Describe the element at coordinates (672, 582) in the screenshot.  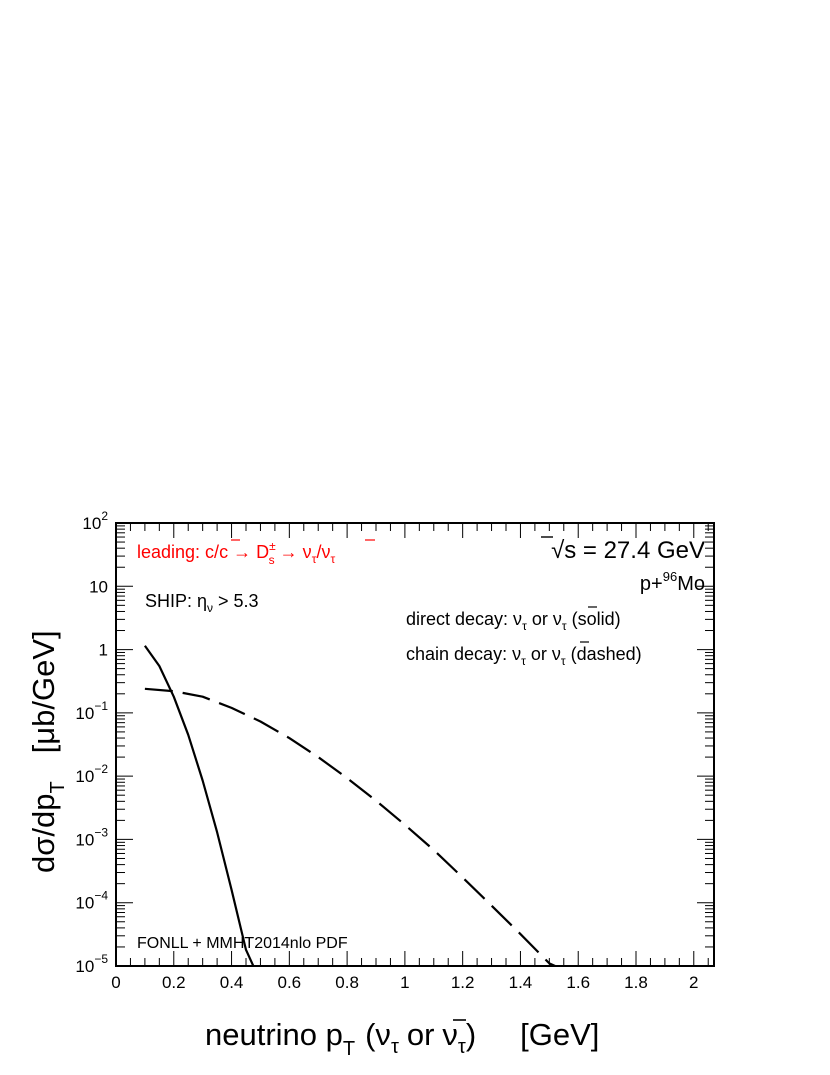
I see `system-annotation: p+96Mo` at that location.